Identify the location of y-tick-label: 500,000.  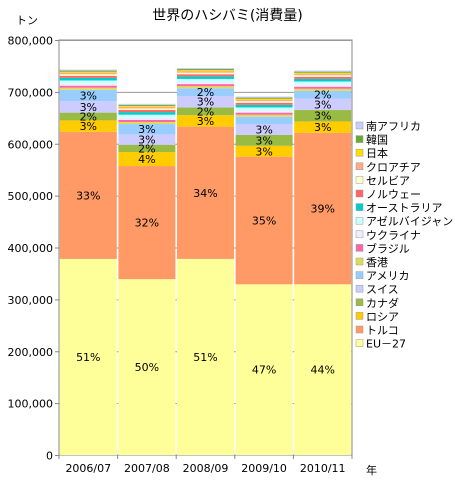
(31, 196).